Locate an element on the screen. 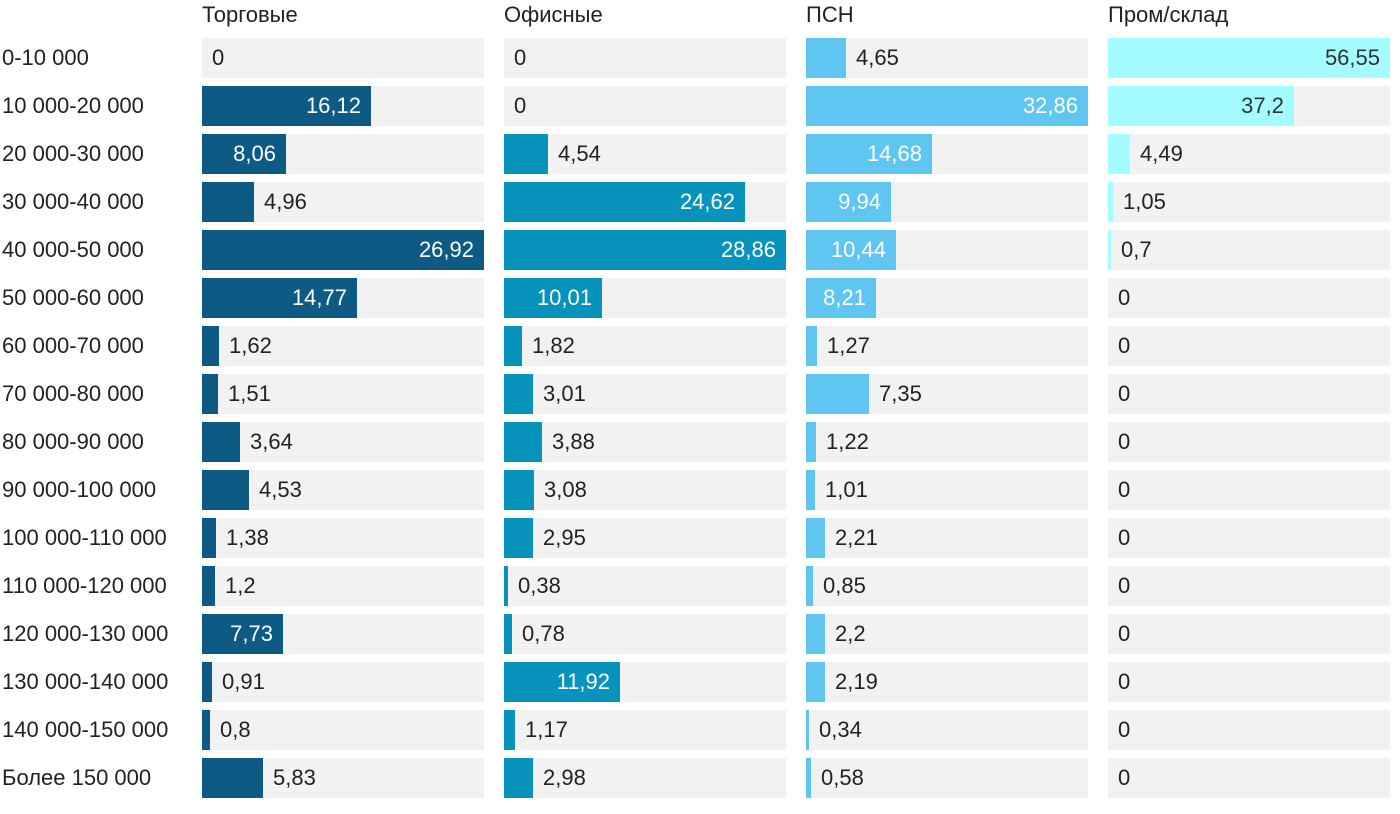 The width and height of the screenshot is (1400, 814). data-label: 56,55 is located at coordinates (1352, 57).